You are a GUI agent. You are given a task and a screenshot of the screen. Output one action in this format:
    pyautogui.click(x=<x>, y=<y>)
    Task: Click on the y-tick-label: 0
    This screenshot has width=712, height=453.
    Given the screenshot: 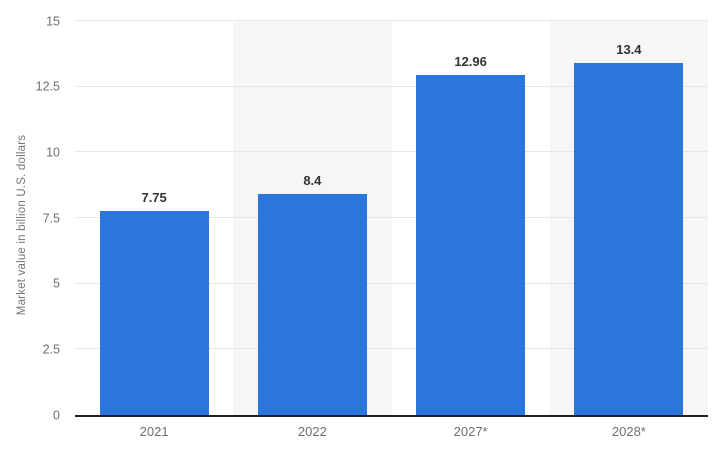 What is the action you would take?
    pyautogui.click(x=56, y=414)
    